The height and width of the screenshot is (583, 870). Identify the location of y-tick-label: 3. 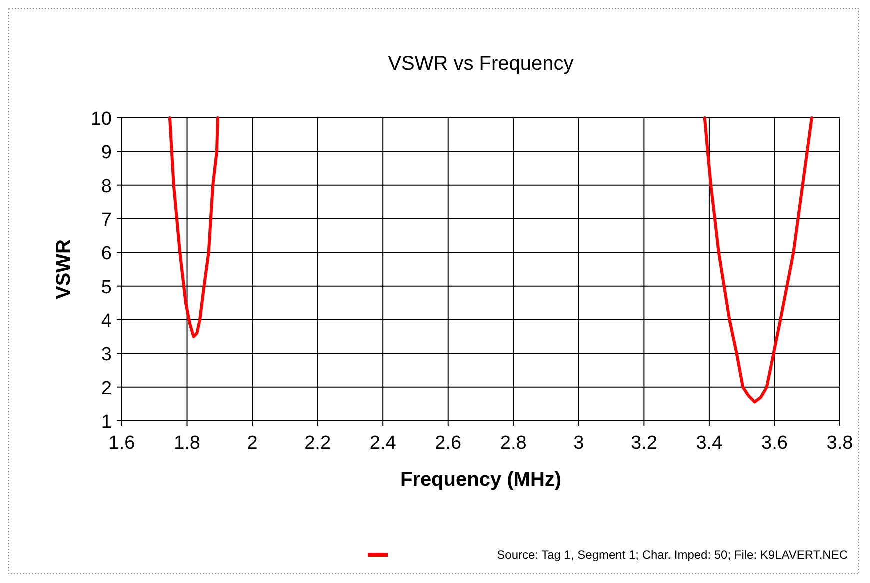
(106, 355).